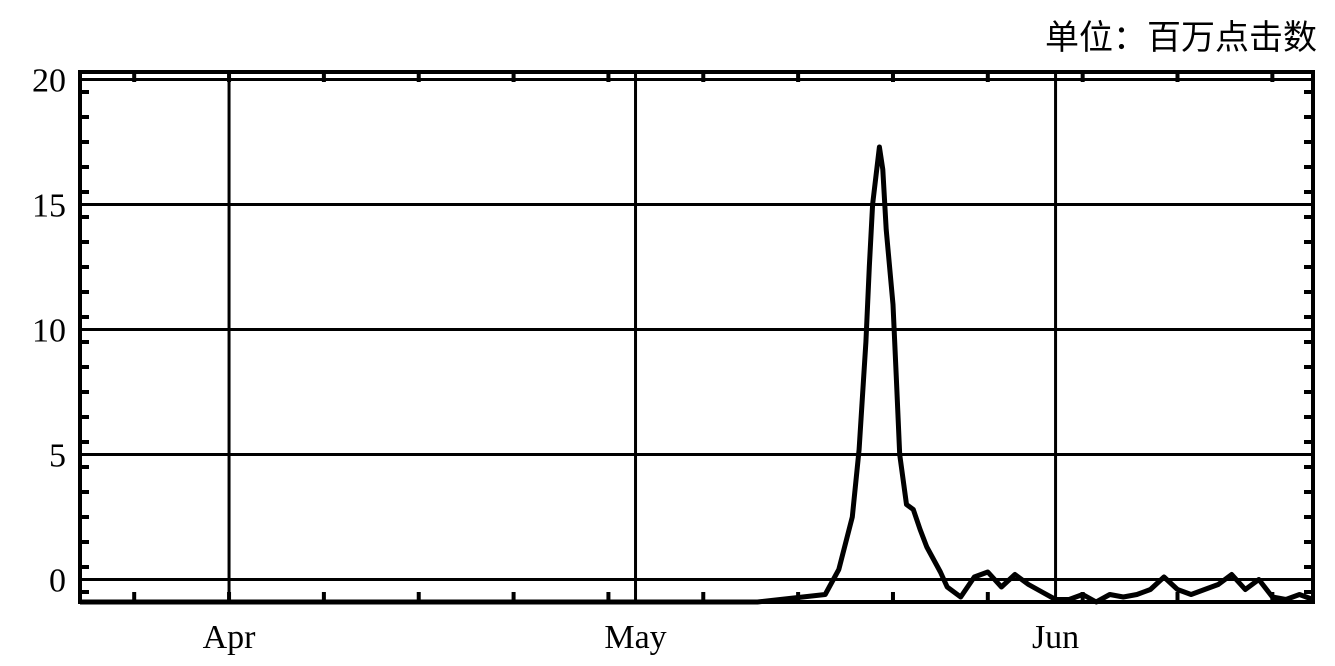 The height and width of the screenshot is (666, 1335). I want to click on x-tick-label: Jun, so click(1055, 637).